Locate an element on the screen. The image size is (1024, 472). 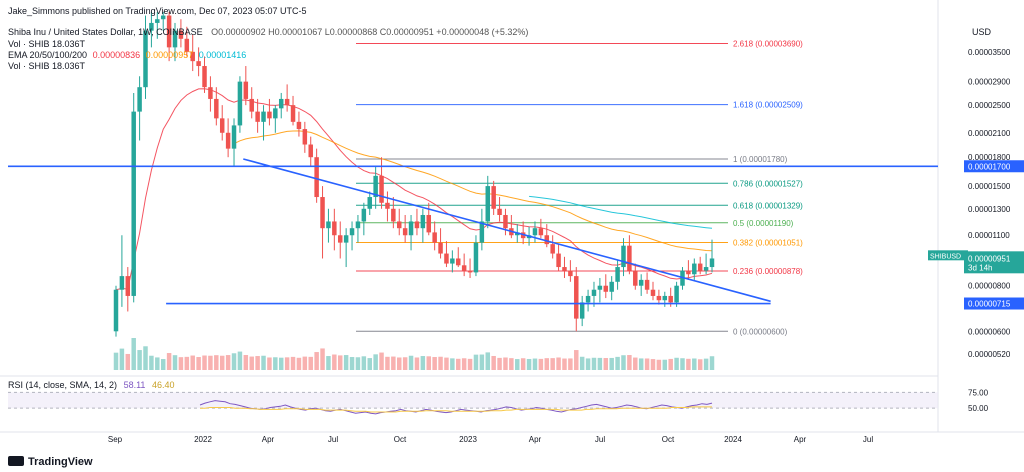
fib-level-label: 0.236 (0.00000878) is located at coordinates (768, 271).